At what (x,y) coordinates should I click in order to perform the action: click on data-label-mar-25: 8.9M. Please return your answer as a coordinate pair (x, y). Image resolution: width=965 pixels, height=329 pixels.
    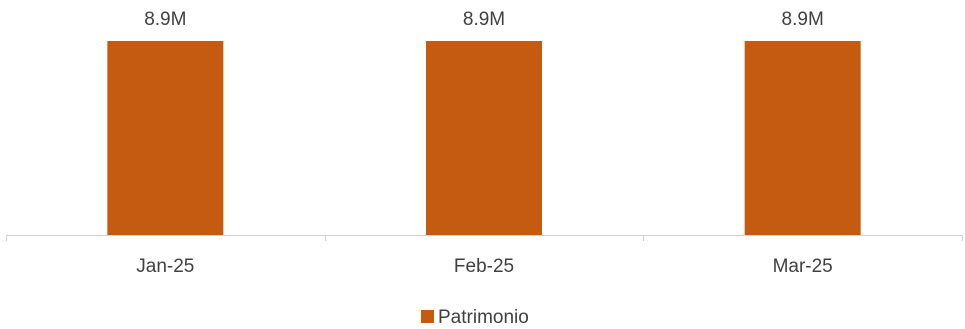
    Looking at the image, I should click on (803, 19).